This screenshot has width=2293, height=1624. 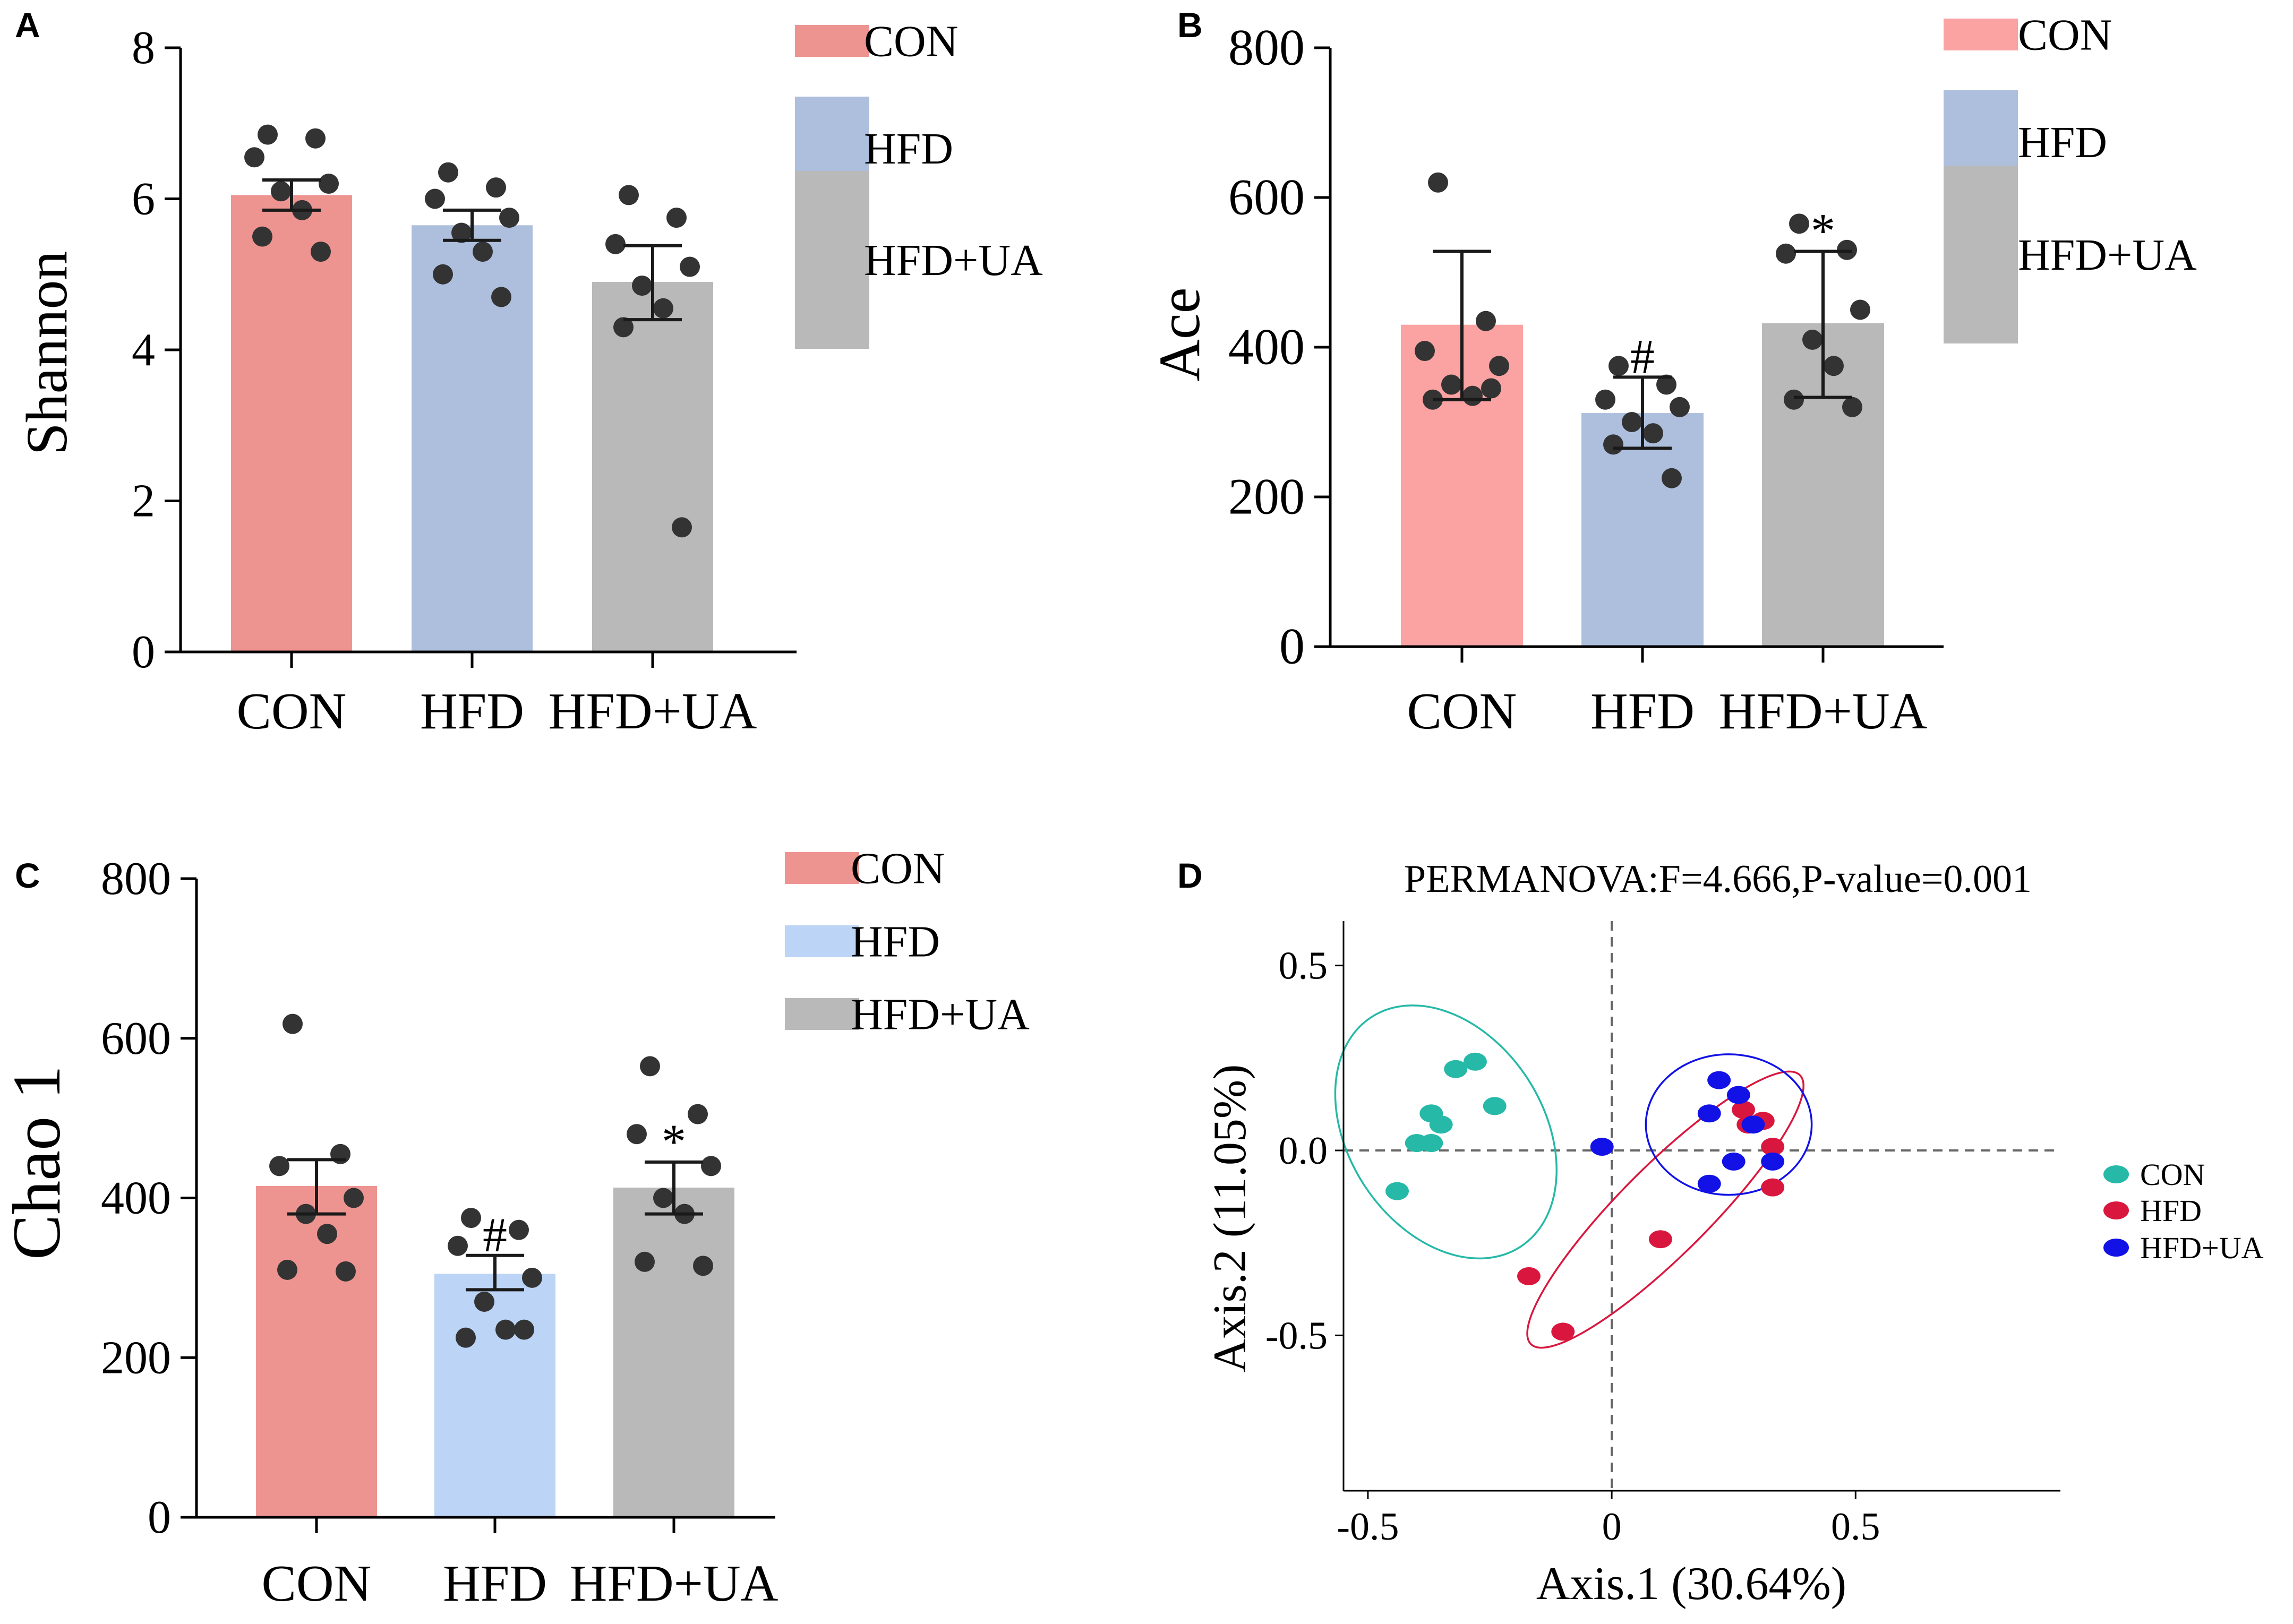 I want to click on significance-mark: *, so click(x=1823, y=231).